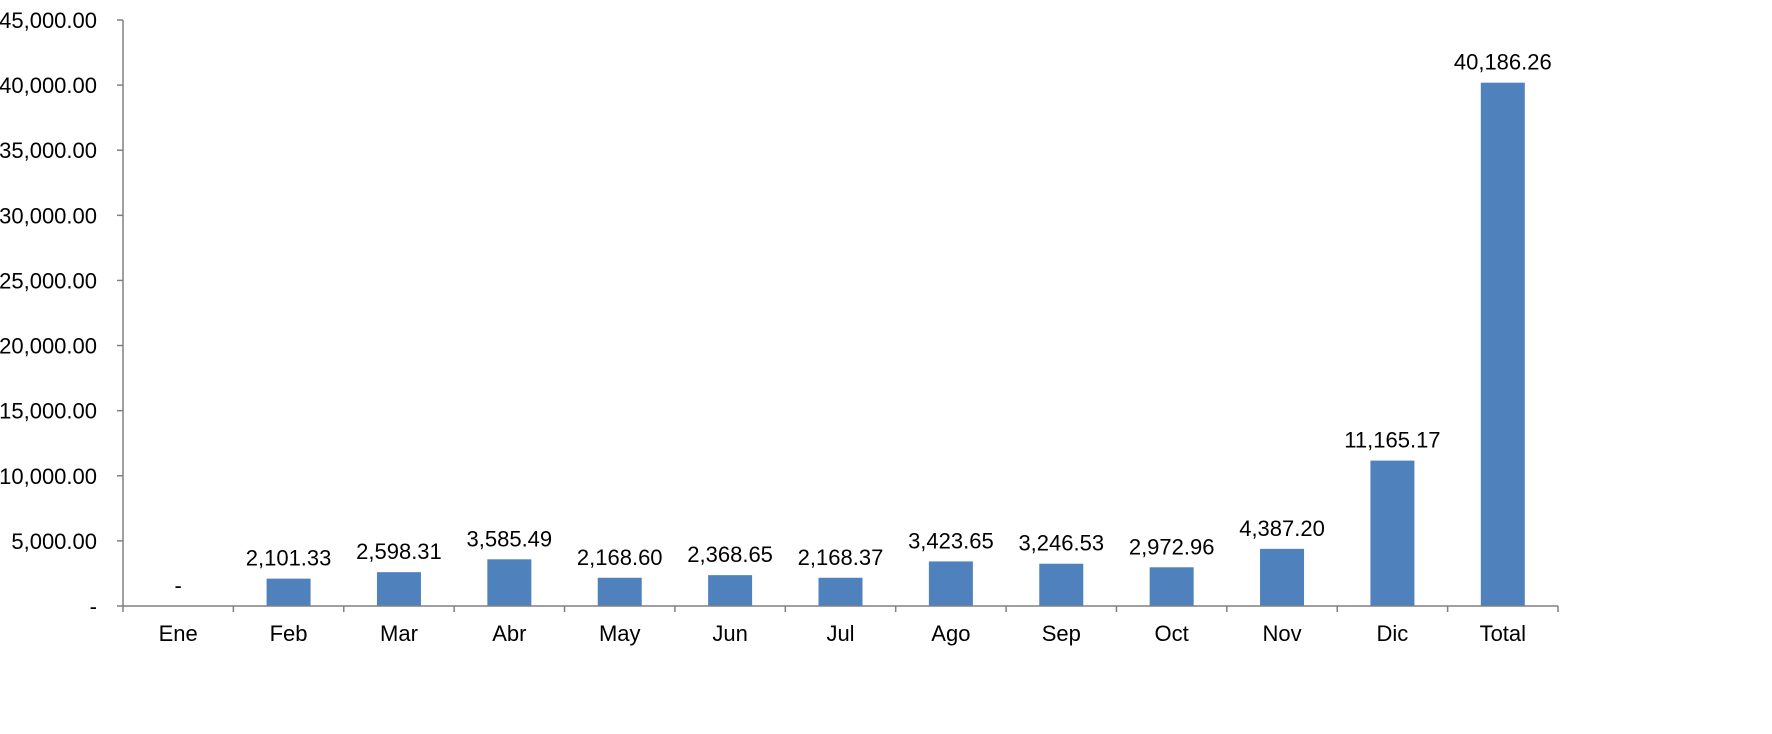 This screenshot has height=734, width=1772. Describe the element at coordinates (1061, 543) in the screenshot. I see `data-label: 3,246.53` at that location.